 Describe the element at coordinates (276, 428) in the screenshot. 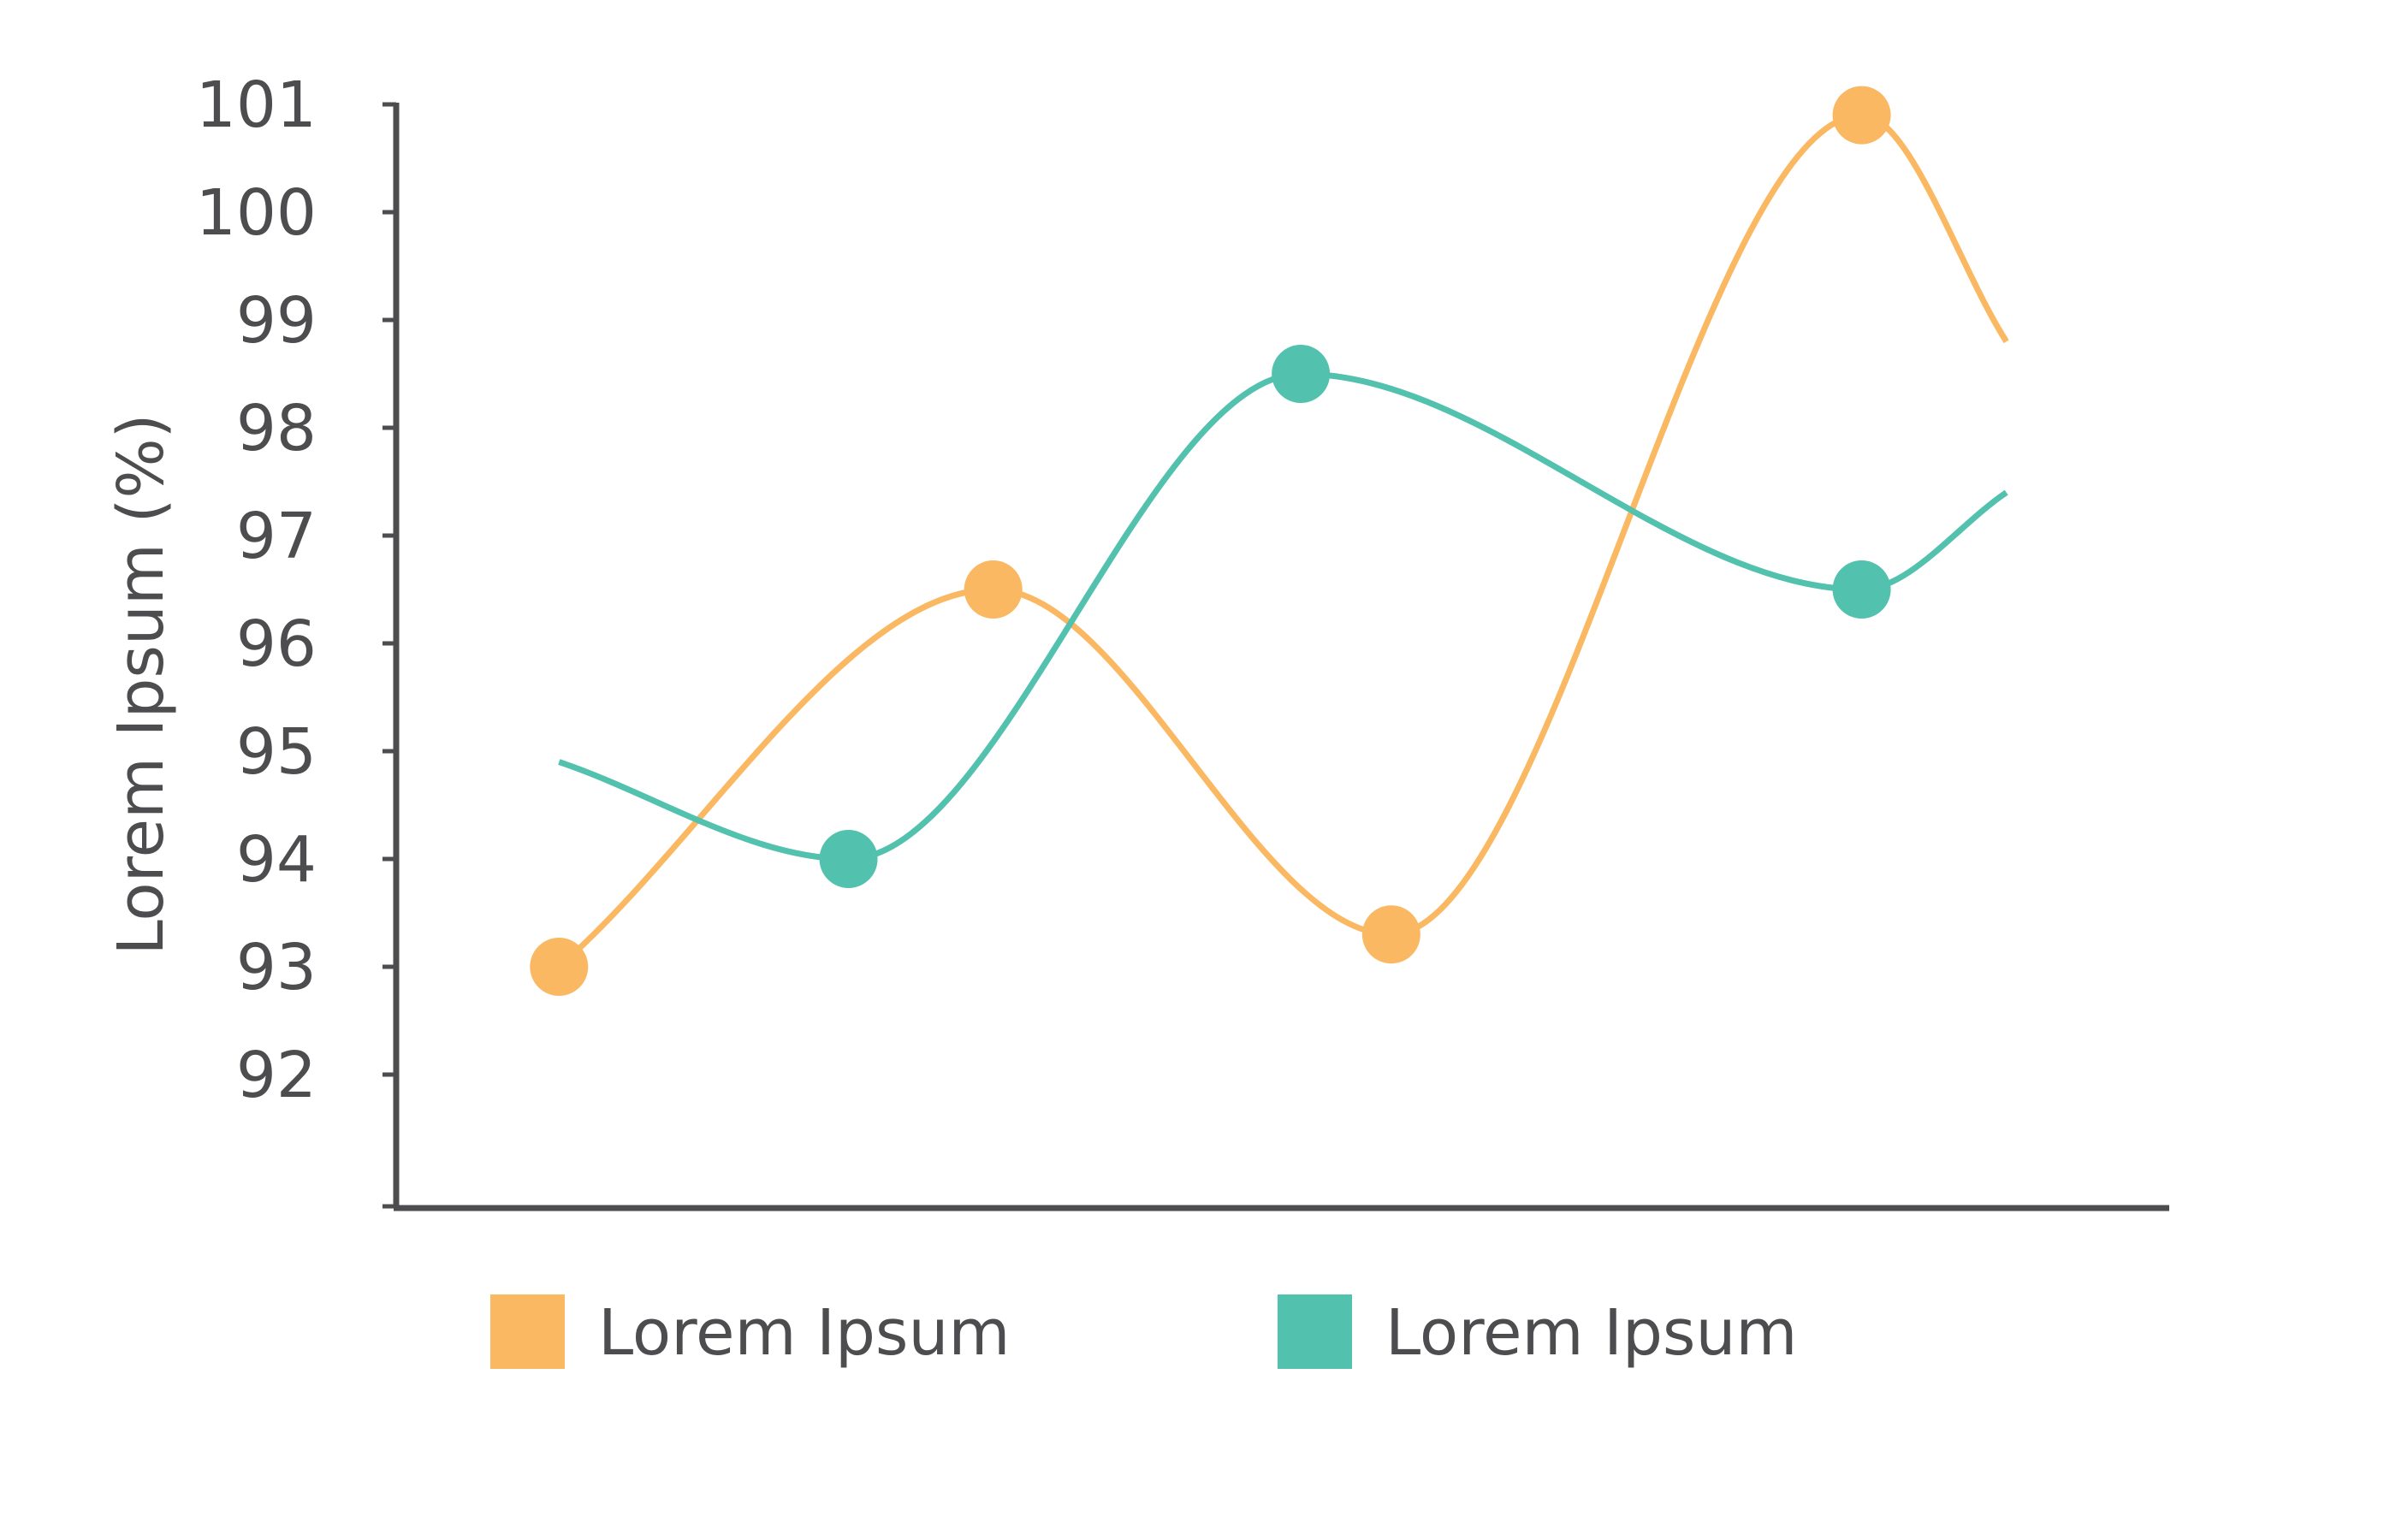

I see `y-tick-label: 98` at that location.